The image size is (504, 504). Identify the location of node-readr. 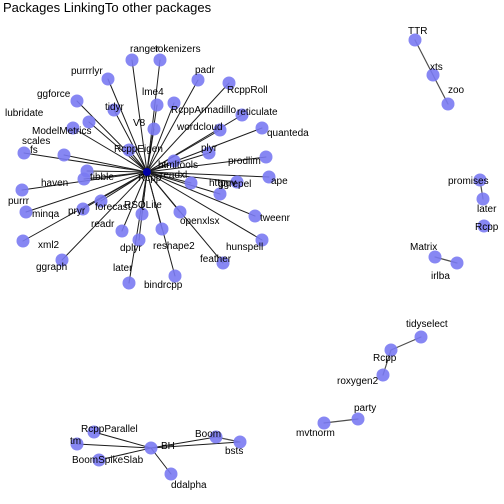
(122, 231).